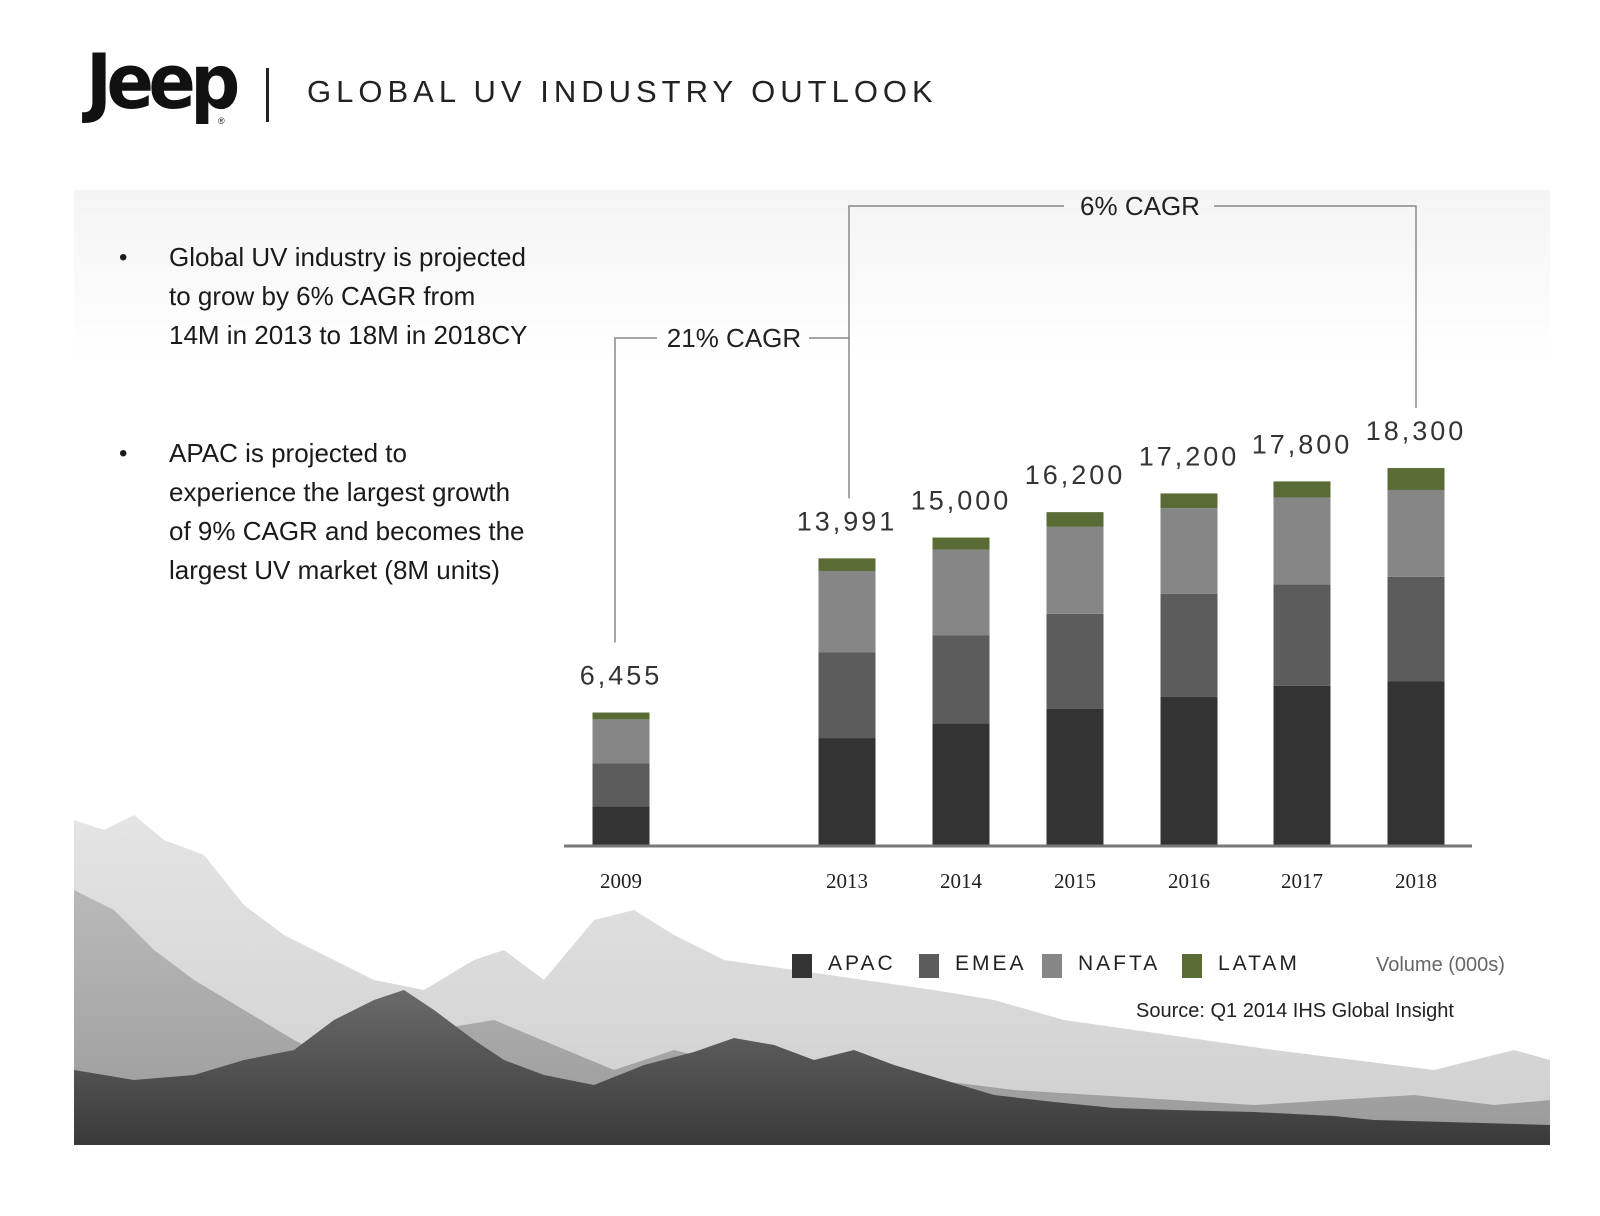 Image resolution: width=1600 pixels, height=1216 pixels. What do you see at coordinates (1140, 206) in the screenshot?
I see `cagr-label-2013-2018: 6% CAGR` at bounding box center [1140, 206].